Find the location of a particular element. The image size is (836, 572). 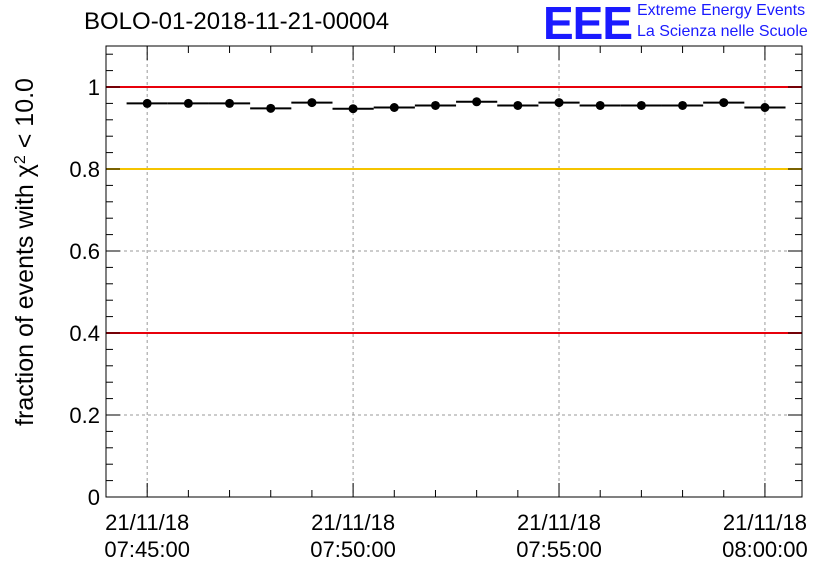

y-tick-label: 0.6 is located at coordinates (84, 251).